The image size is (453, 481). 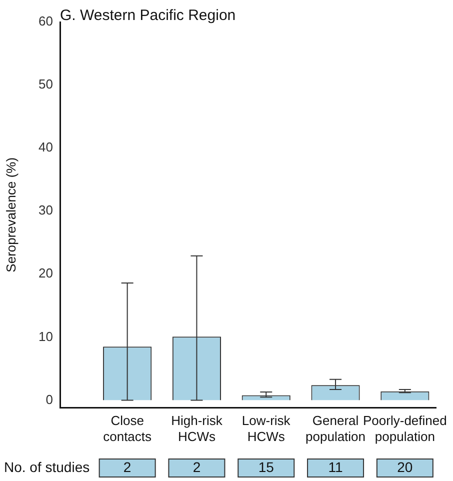 What do you see at coordinates (47, 466) in the screenshot?
I see `text: No. of studies` at bounding box center [47, 466].